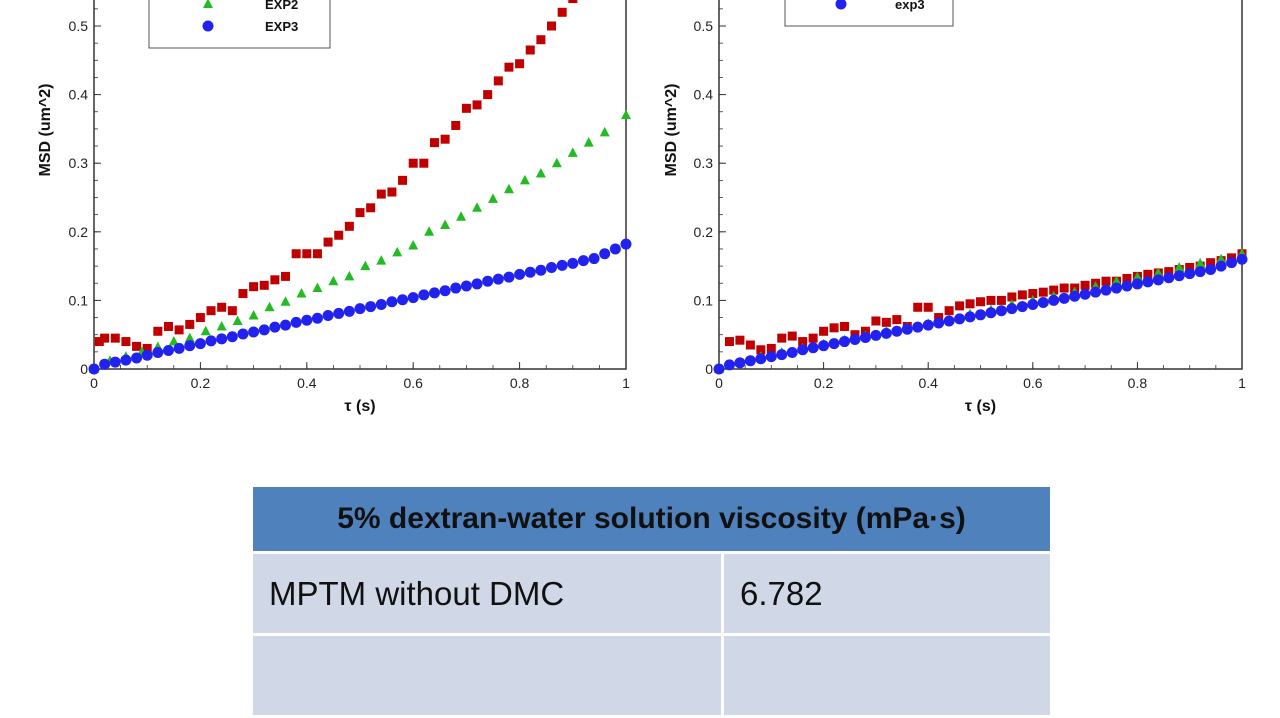  Describe the element at coordinates (413, 383) in the screenshot. I see `x-tick-label: 0.6` at that location.